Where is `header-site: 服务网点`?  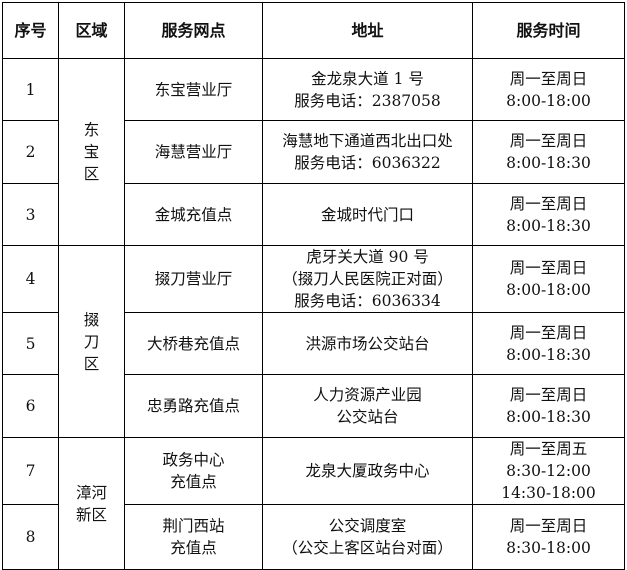
header-site: 服务网点 is located at coordinates (193, 30).